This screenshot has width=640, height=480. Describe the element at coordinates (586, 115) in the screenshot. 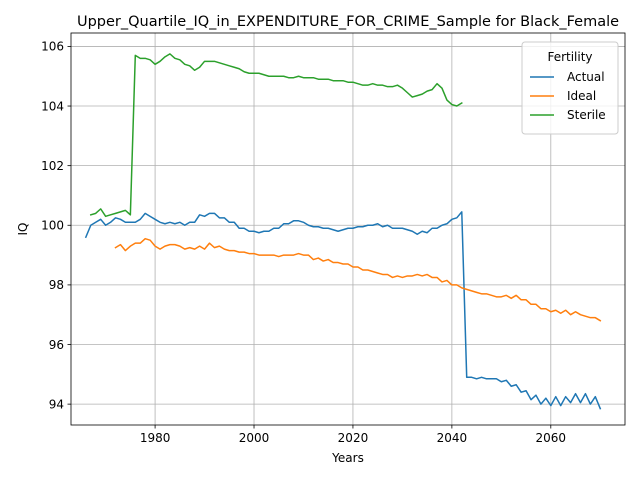

I see `legend-label-sterile: Sterile` at that location.